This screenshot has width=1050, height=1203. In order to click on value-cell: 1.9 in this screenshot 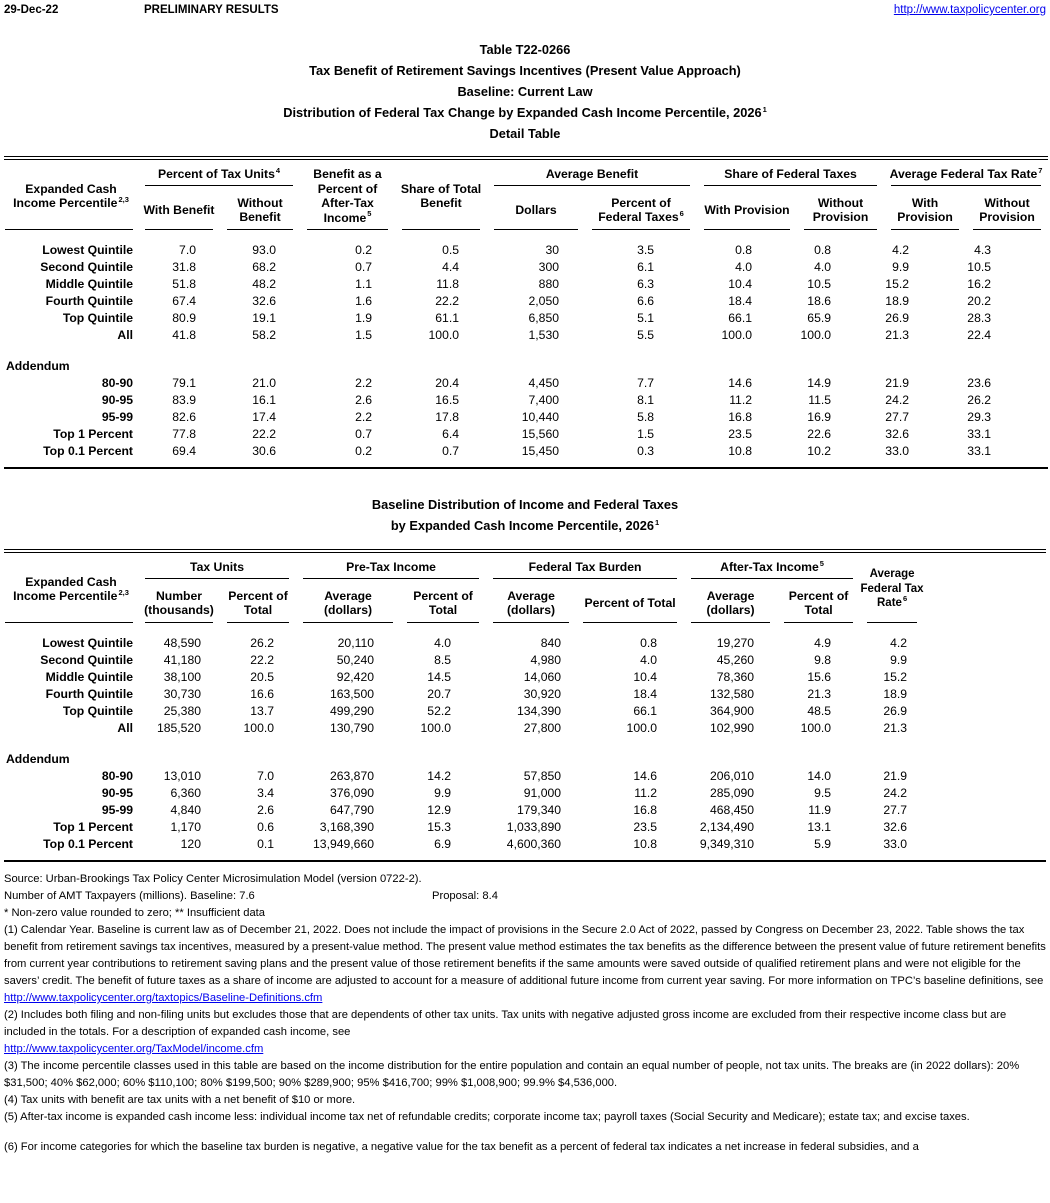, I will do `click(364, 317)`.